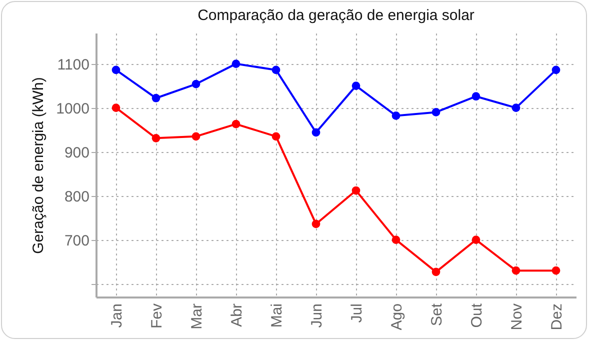 This screenshot has width=590, height=342. Describe the element at coordinates (237, 315) in the screenshot. I see `x-tick-label: Abr` at that location.